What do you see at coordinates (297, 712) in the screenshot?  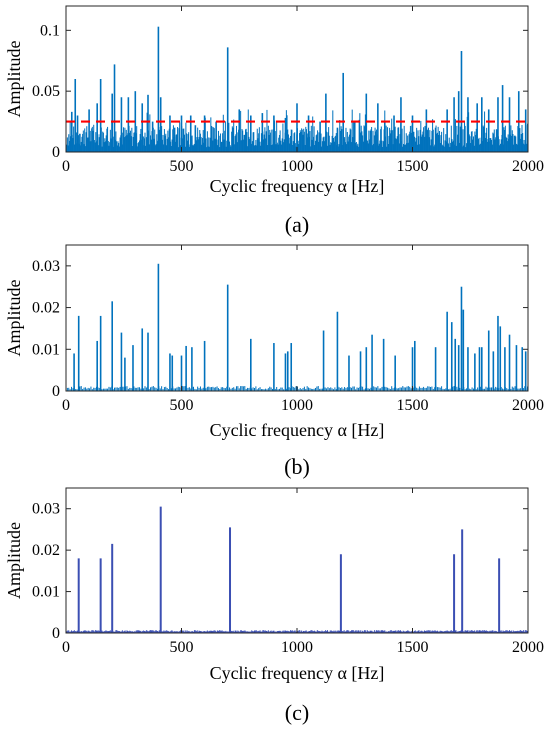 I see `panel-label: (c)` at bounding box center [297, 712].